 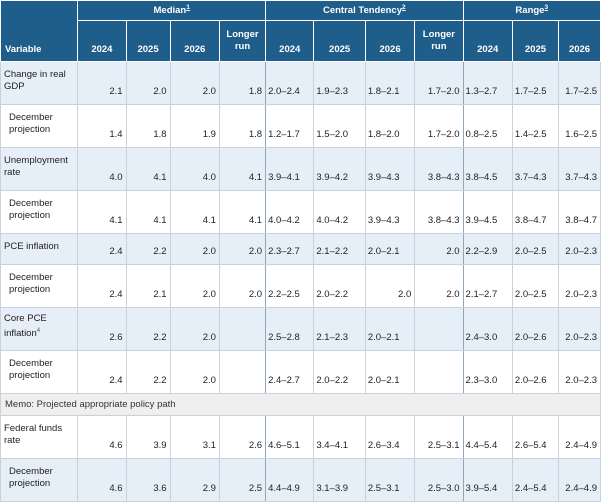 I want to click on range-cell: 1.3–2.7, so click(x=487, y=83).